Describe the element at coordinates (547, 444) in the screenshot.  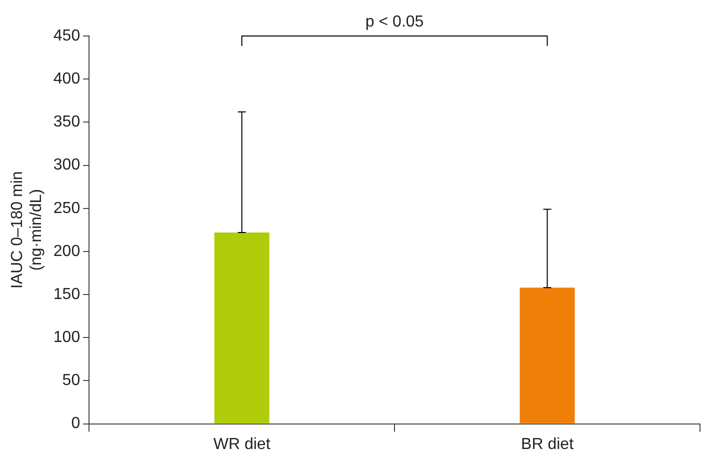
I see `x-tick-label: BR diet` at that location.